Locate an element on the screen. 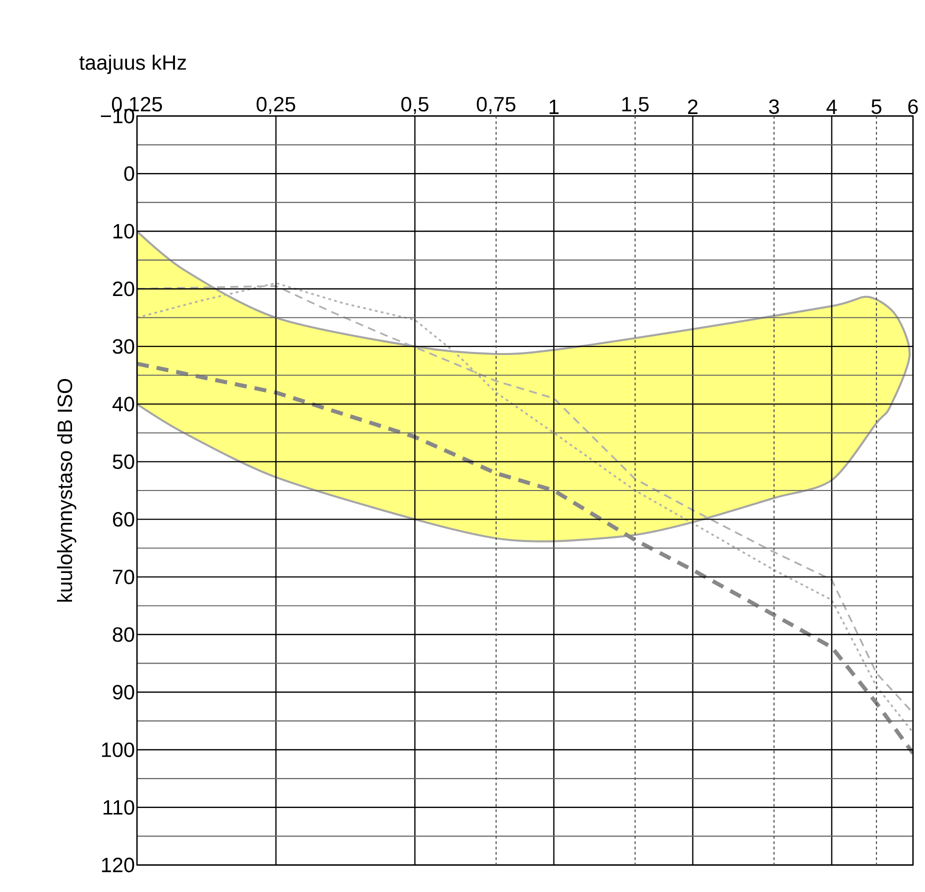 Image resolution: width=925 pixels, height=892 pixels. y-axis-title: kuulokynnystaso dB ISO is located at coordinates (66, 490).